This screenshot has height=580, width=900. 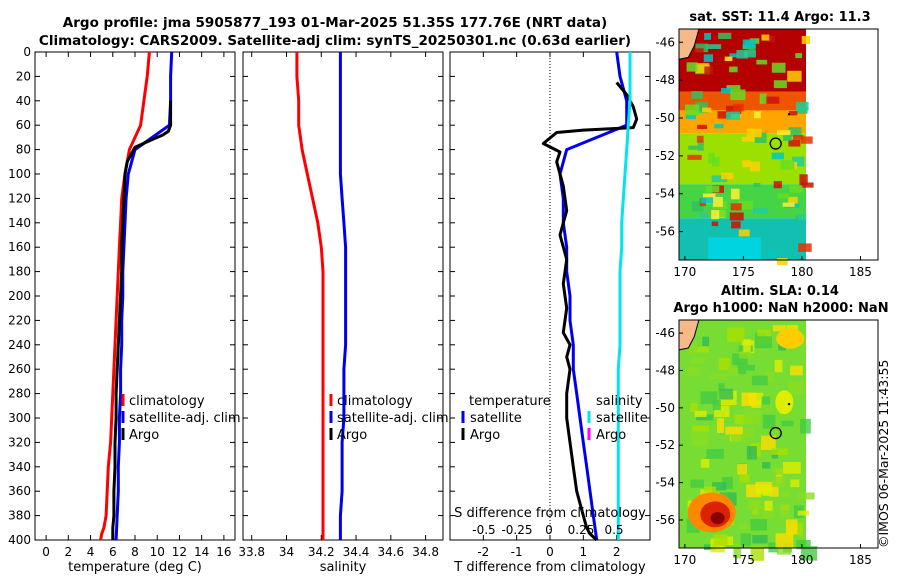 I want to click on x-tick-label: 6, so click(x=113, y=552).